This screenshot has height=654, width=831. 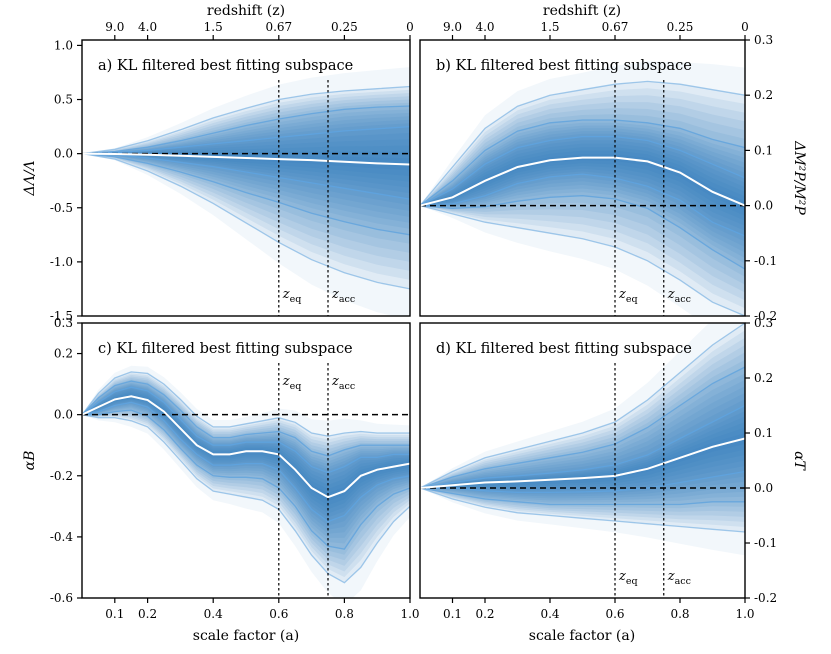 I want to click on ytick-label-c-0: -0.6, so click(x=61, y=598).